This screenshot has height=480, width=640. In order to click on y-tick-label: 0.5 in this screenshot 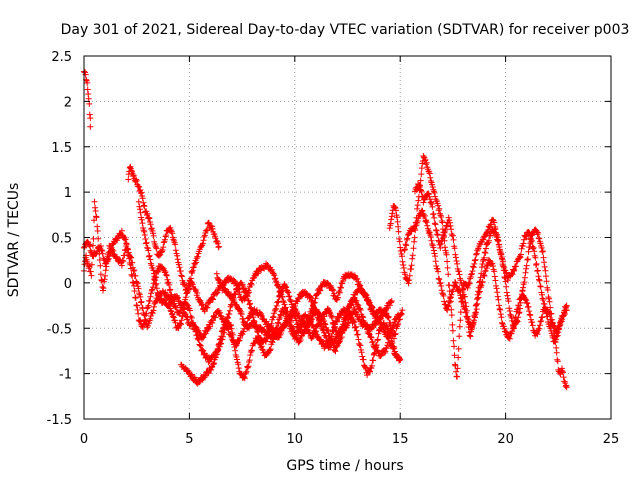, I will do `click(61, 239)`.